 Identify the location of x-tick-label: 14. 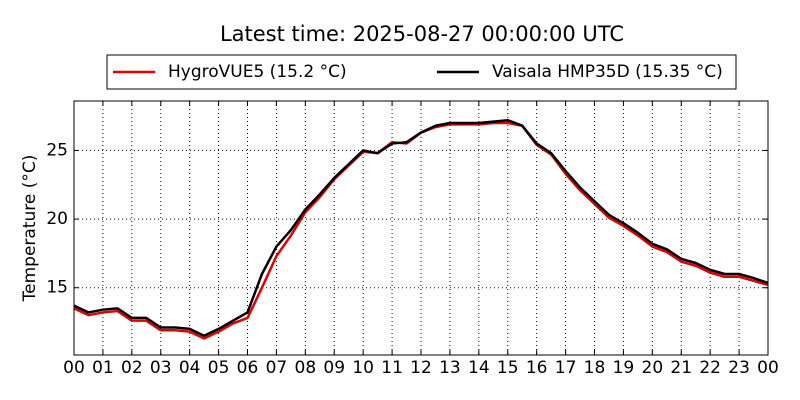
(479, 368).